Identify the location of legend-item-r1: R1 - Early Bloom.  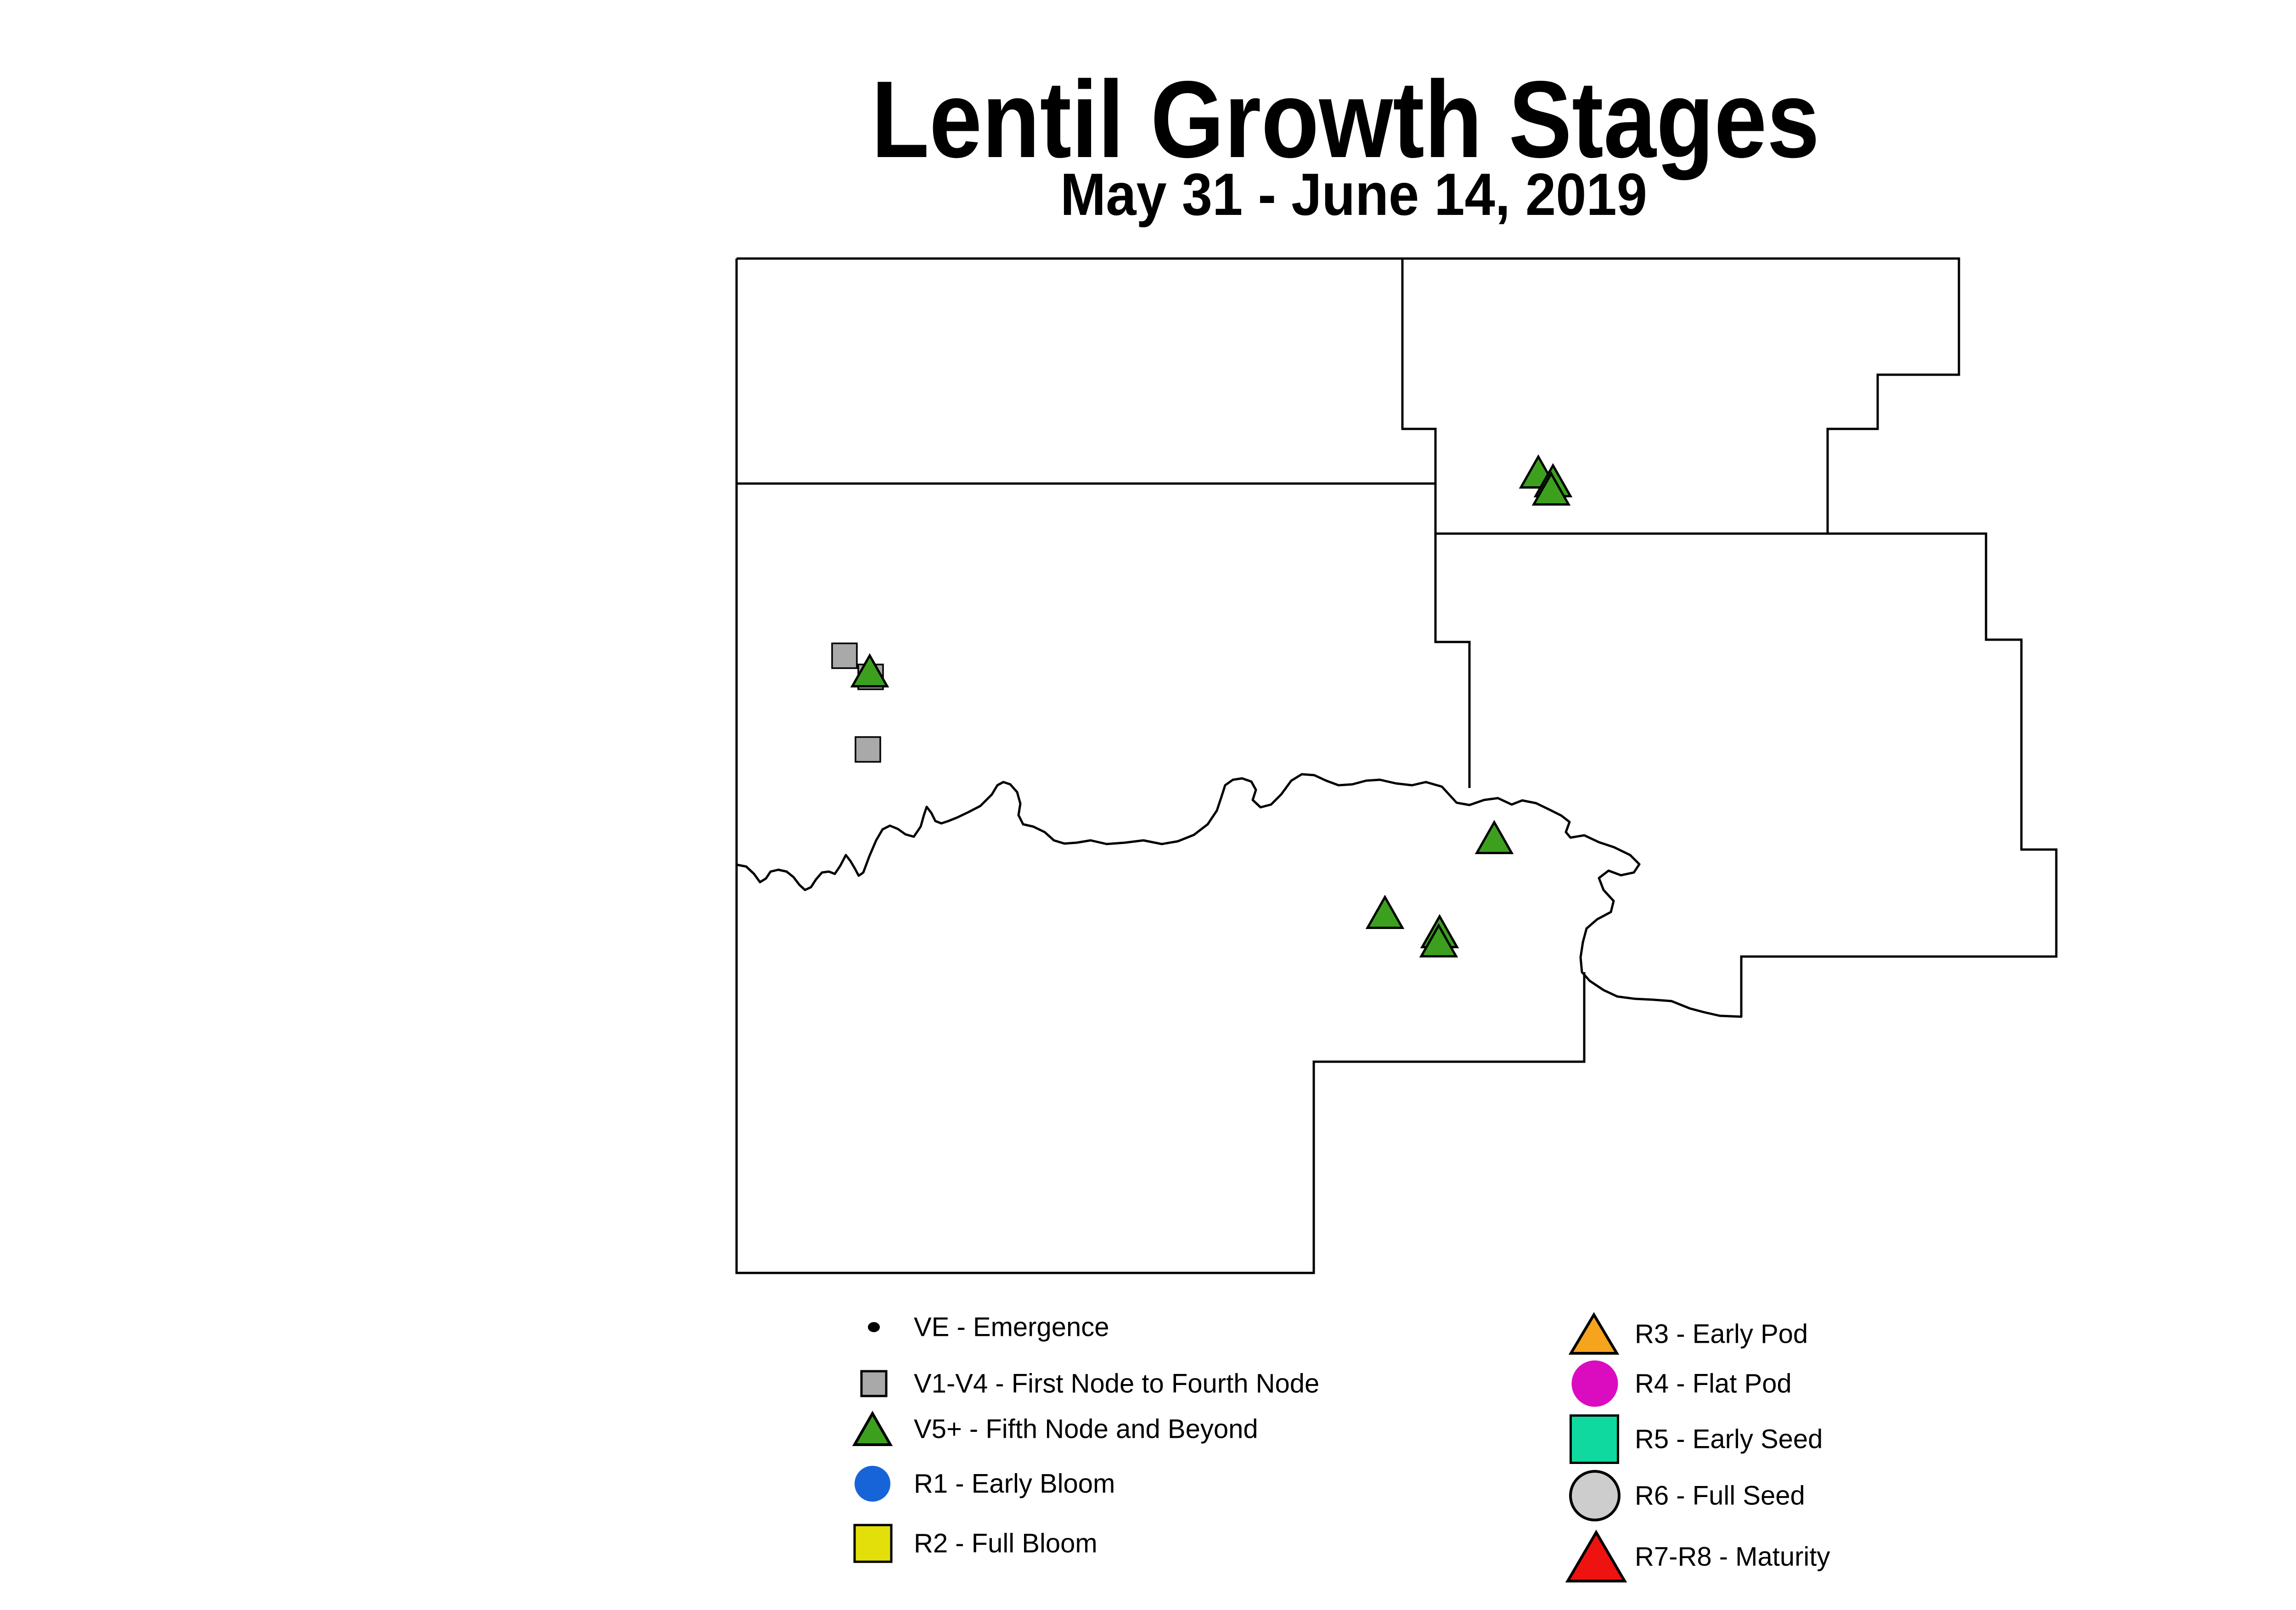
(985, 1484).